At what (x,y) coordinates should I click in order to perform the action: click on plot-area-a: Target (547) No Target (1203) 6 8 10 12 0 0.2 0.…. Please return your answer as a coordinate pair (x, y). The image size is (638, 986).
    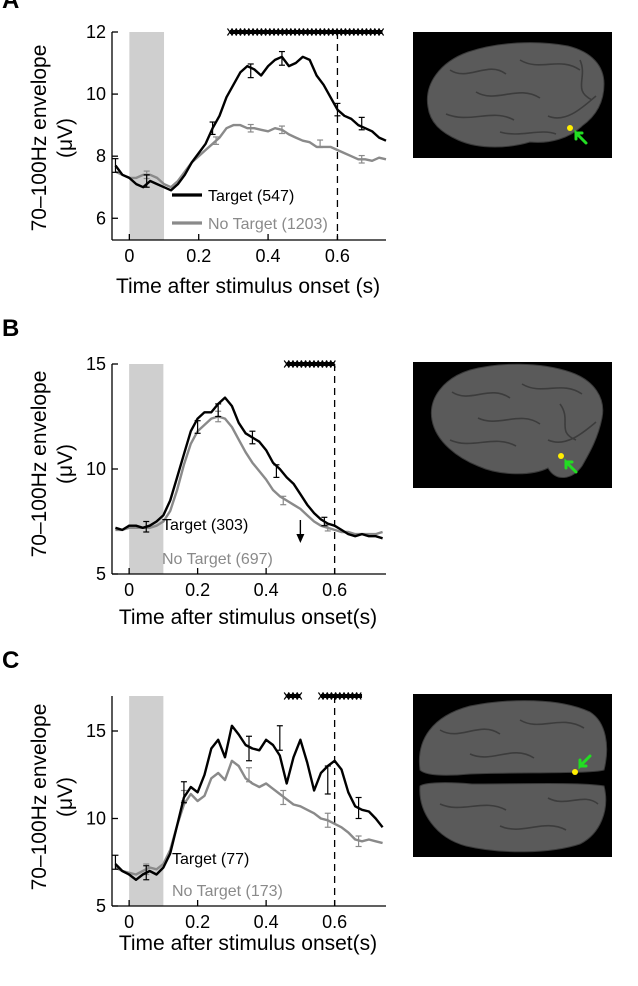
    Looking at the image, I should click on (236, 144).